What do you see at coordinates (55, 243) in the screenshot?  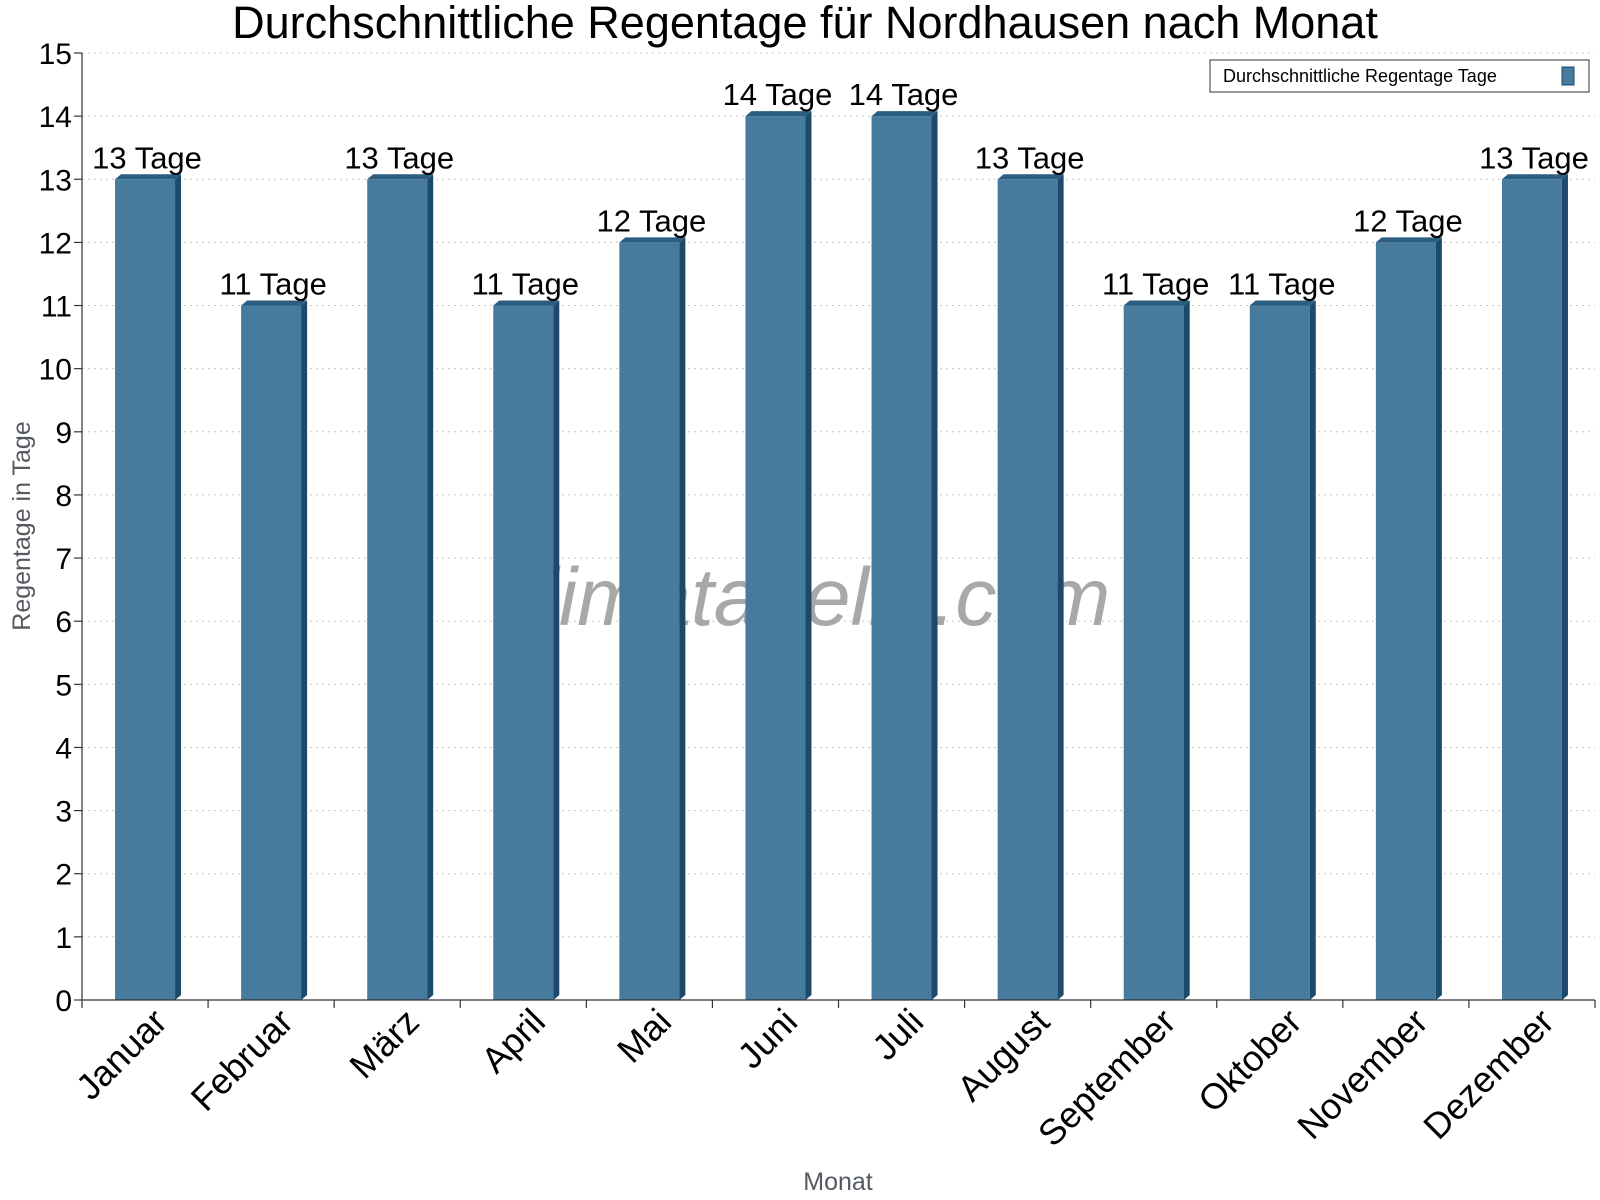 I see `y-tick-label: 12` at bounding box center [55, 243].